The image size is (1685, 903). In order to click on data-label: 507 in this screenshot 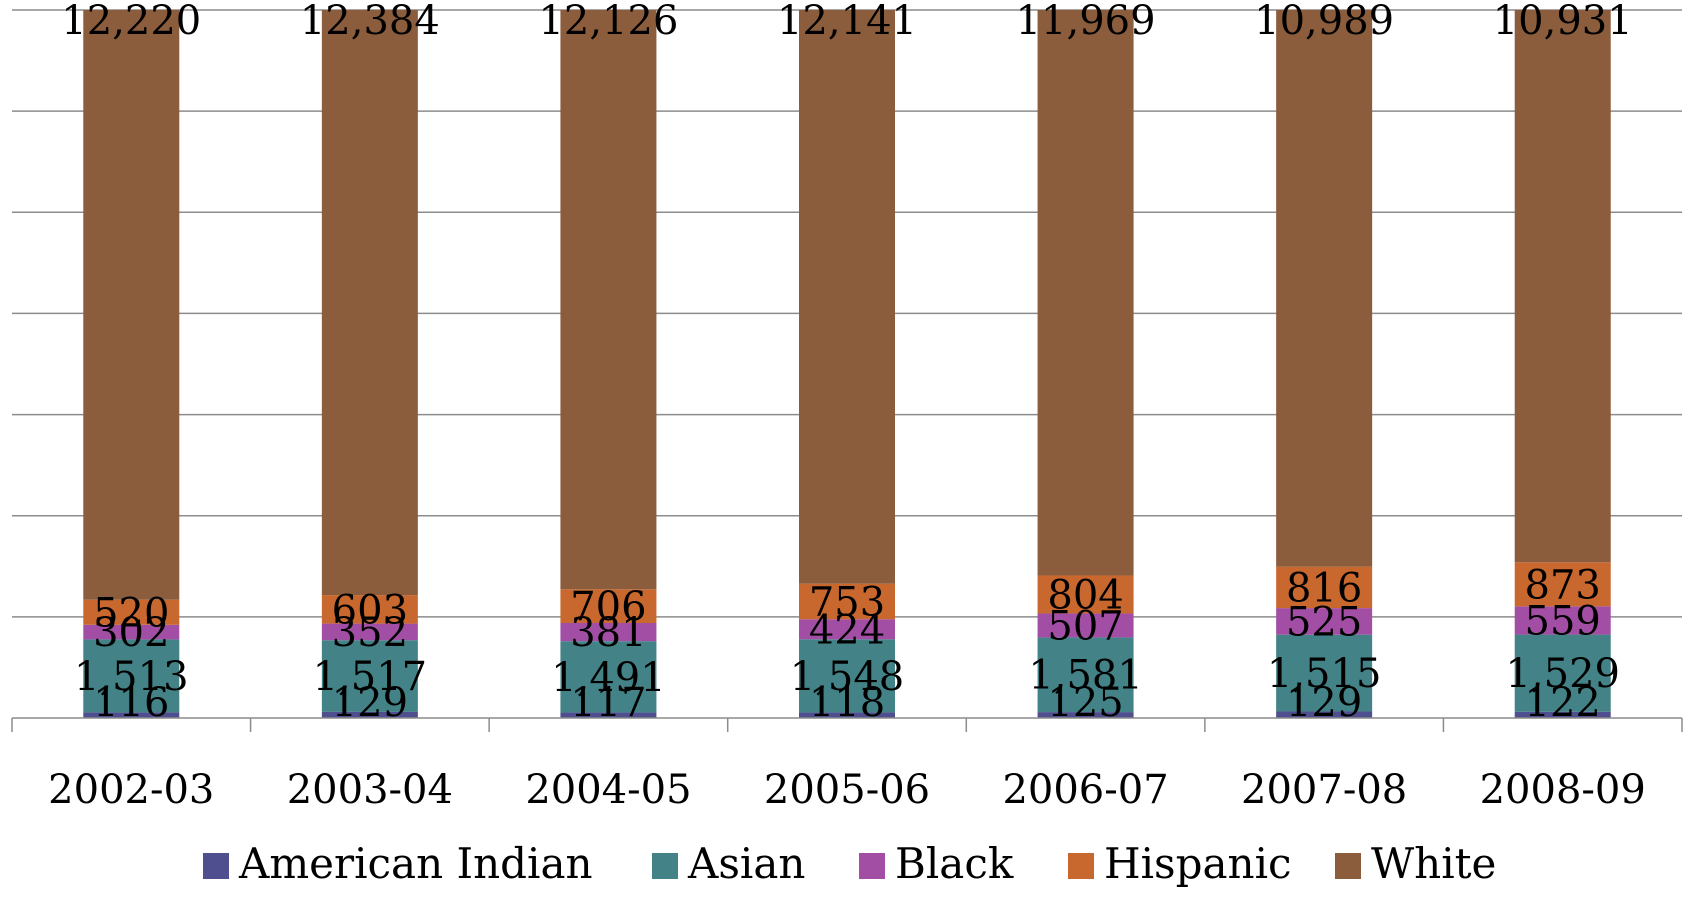, I will do `click(1085, 626)`.